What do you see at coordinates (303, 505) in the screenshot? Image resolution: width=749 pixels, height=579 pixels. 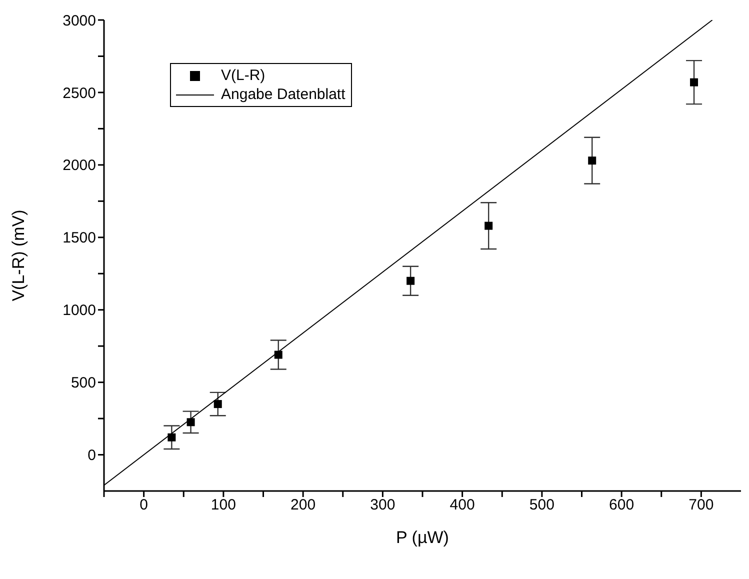 I see `x-tick-label: 200` at bounding box center [303, 505].